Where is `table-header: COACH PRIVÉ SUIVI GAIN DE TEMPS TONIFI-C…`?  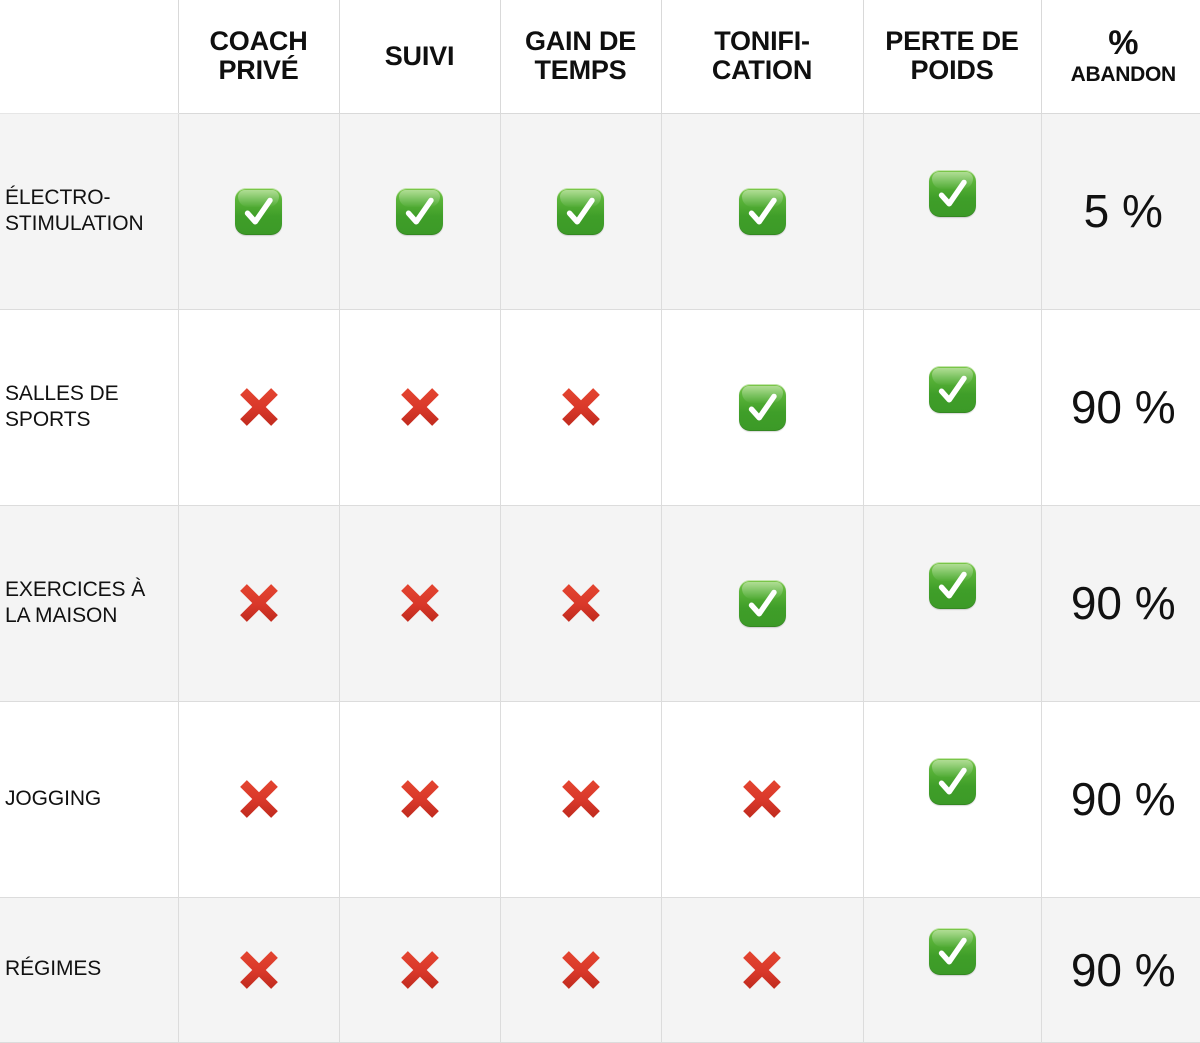
table-header: COACH PRIVÉ SUIVI GAIN DE TEMPS TONIFI-C… is located at coordinates (600, 57).